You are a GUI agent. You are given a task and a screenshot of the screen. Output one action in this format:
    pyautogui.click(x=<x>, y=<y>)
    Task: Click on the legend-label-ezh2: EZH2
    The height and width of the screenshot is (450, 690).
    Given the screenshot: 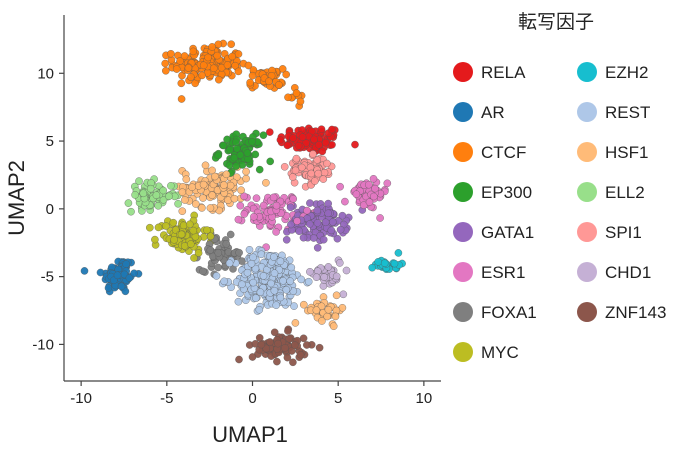 What is the action you would take?
    pyautogui.click(x=626, y=72)
    